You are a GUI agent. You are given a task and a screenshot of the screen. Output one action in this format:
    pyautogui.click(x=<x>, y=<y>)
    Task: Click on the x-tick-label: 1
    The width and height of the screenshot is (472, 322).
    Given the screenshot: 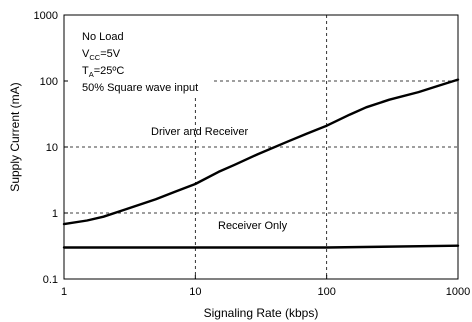 What is the action you would take?
    pyautogui.click(x=64, y=292)
    